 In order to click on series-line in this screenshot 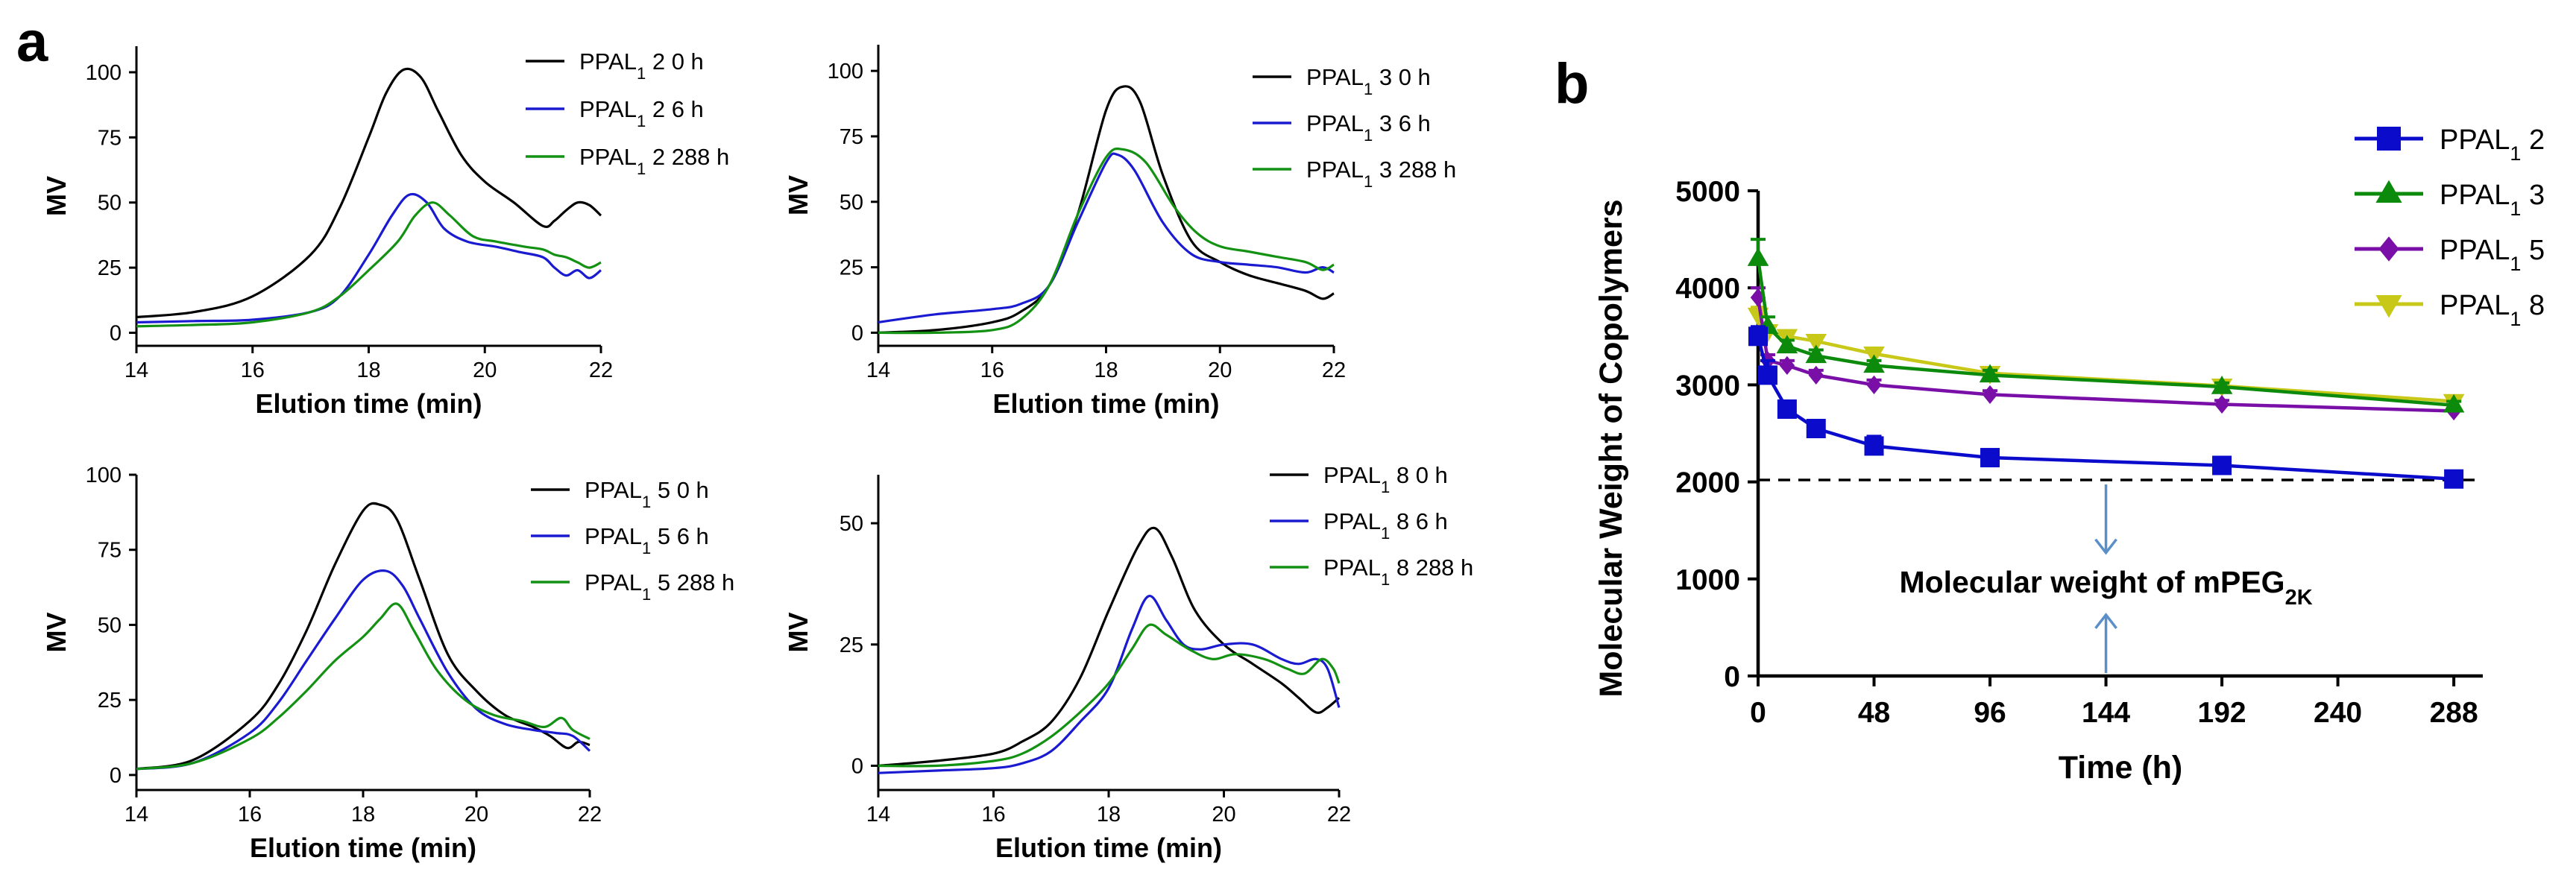, I will do `click(2105, 358)`.